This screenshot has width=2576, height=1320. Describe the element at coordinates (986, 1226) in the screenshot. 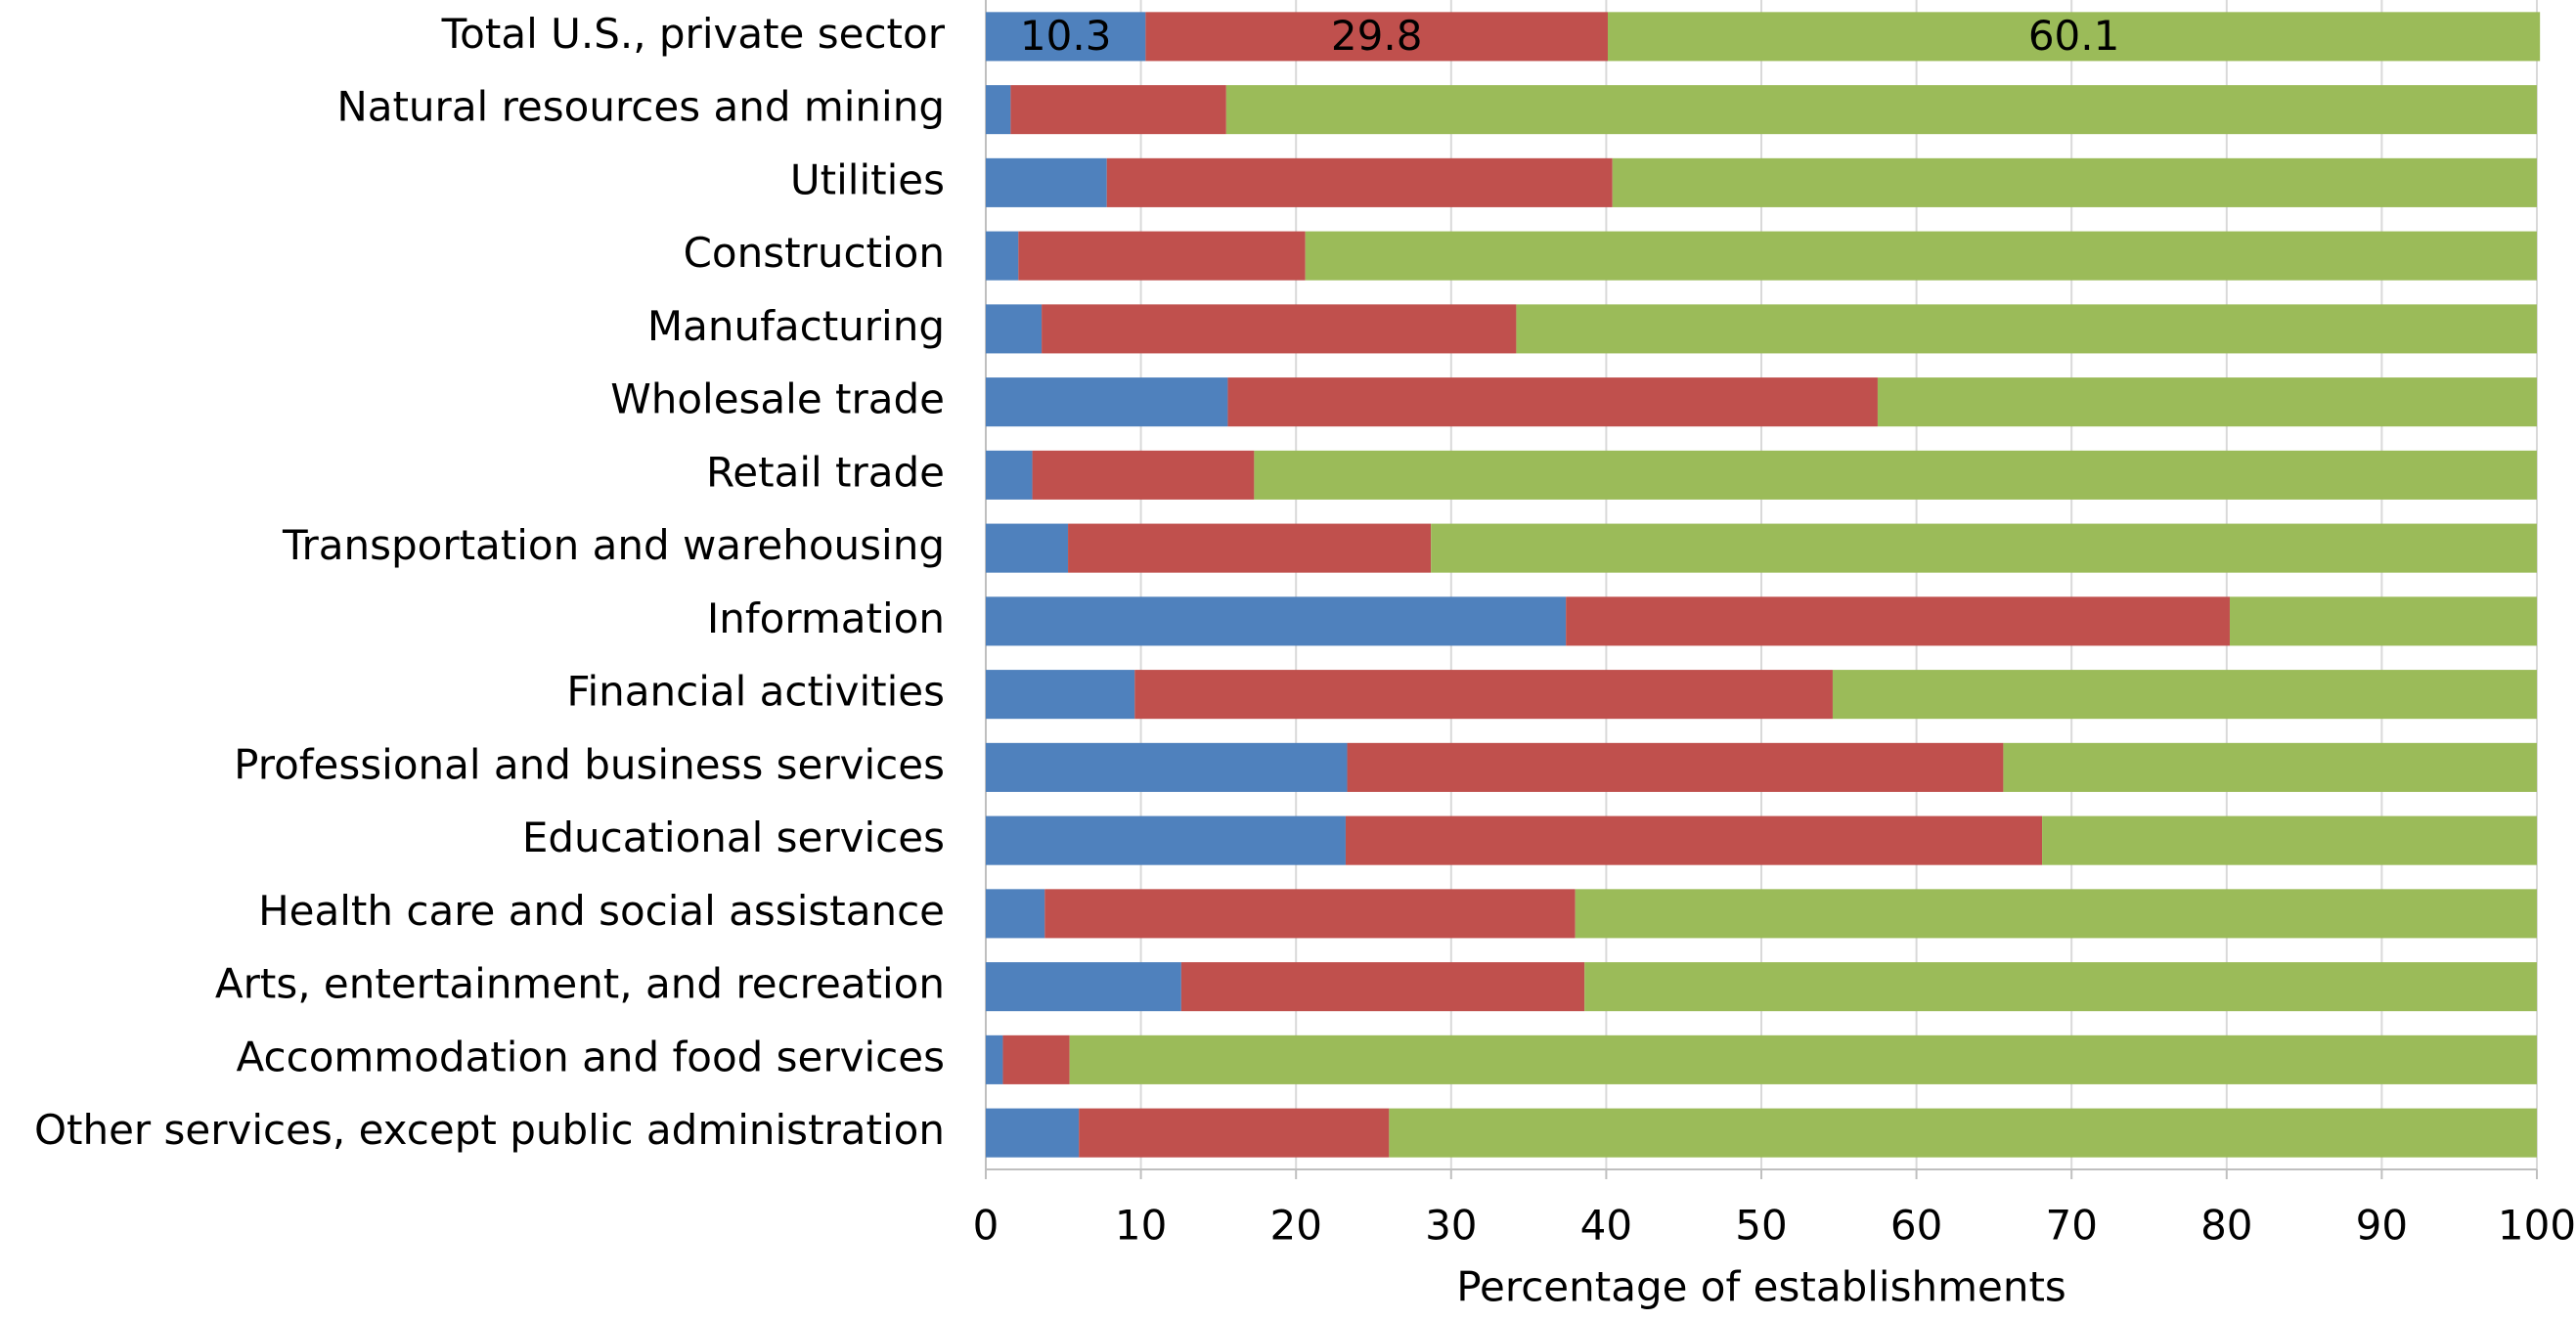

I see `x-tick-label: 0` at that location.